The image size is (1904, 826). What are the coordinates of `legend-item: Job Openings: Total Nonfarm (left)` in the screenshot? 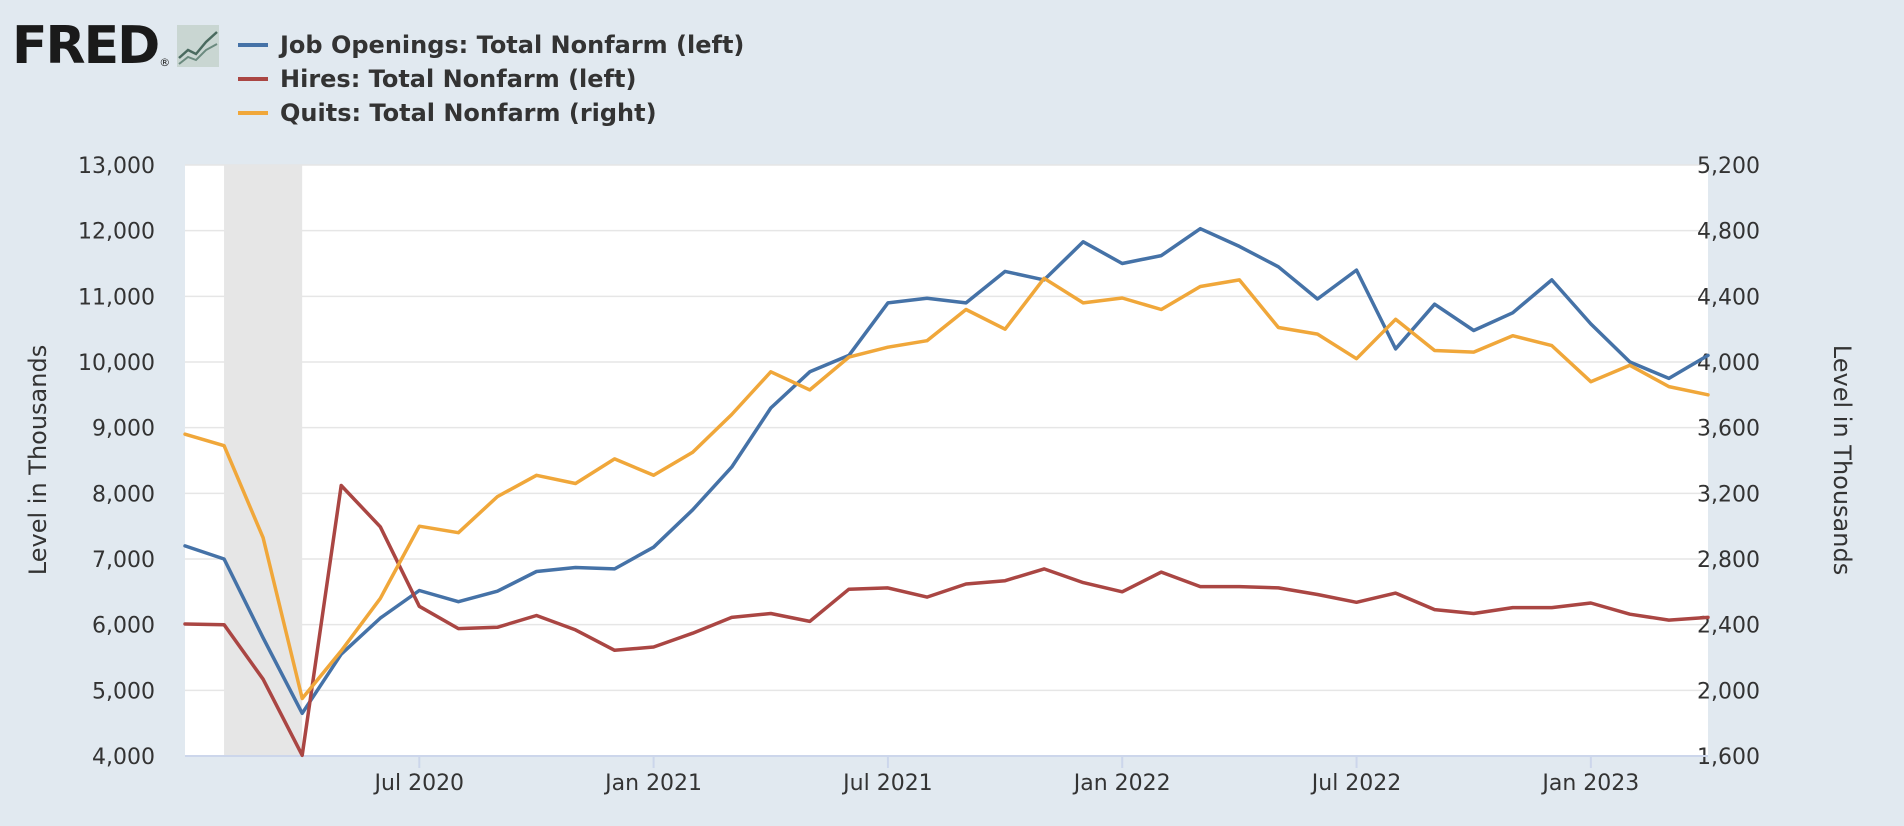 It's located at (491, 45).